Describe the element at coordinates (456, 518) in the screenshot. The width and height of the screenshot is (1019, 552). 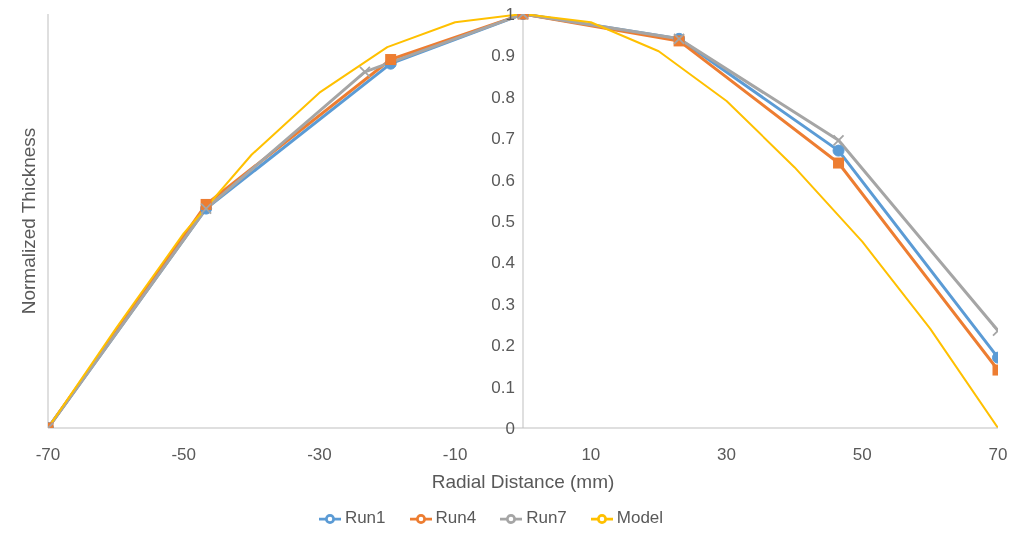
I see `legend-label: Run4` at that location.